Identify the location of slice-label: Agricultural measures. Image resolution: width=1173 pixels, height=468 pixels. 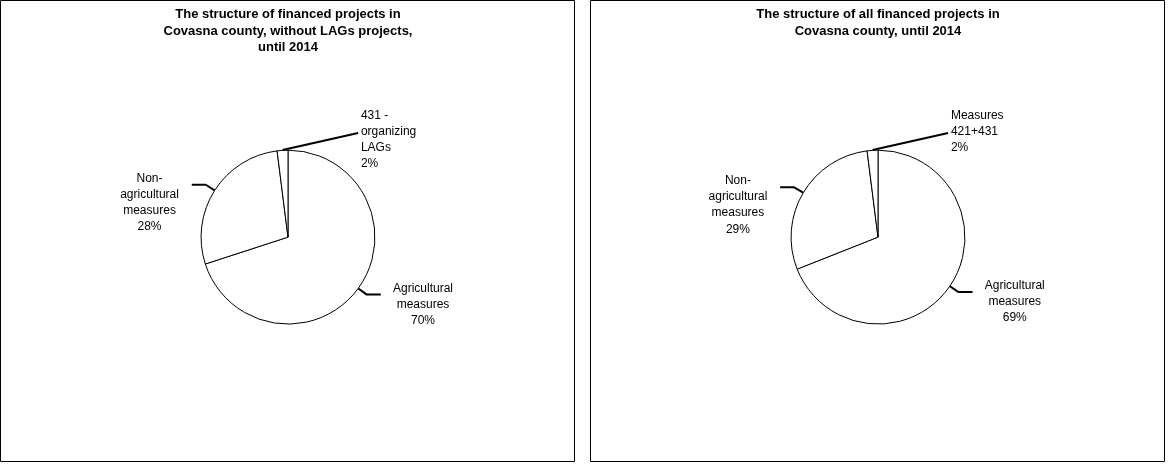
(423, 295).